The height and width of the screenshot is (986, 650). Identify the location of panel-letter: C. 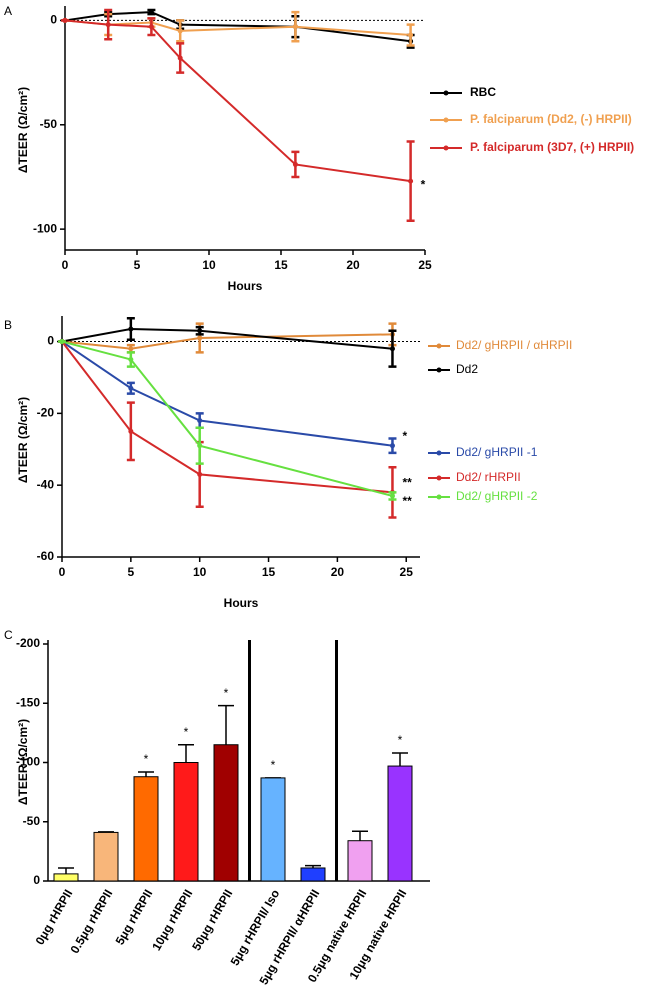
(8, 635).